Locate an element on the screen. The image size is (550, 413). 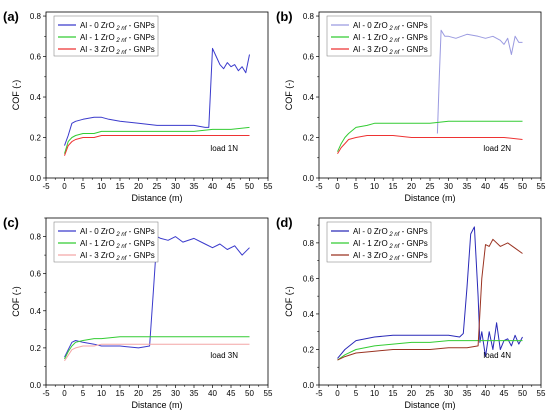
panel-label: (c) is located at coordinates (11, 222).